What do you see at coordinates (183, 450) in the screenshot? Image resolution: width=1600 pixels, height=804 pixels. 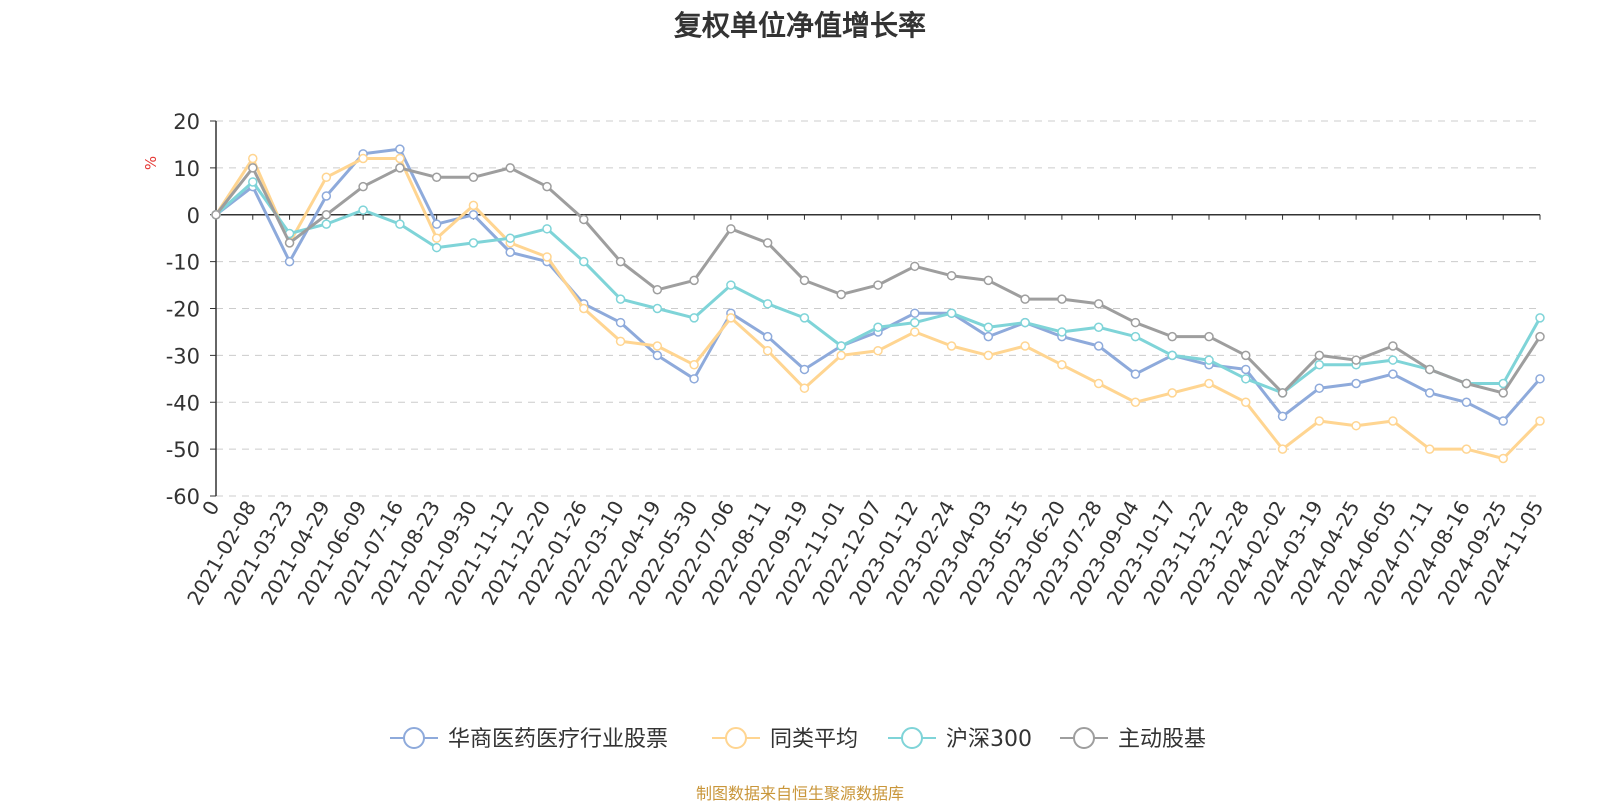 I see `y-tick-label: -50` at bounding box center [183, 450].